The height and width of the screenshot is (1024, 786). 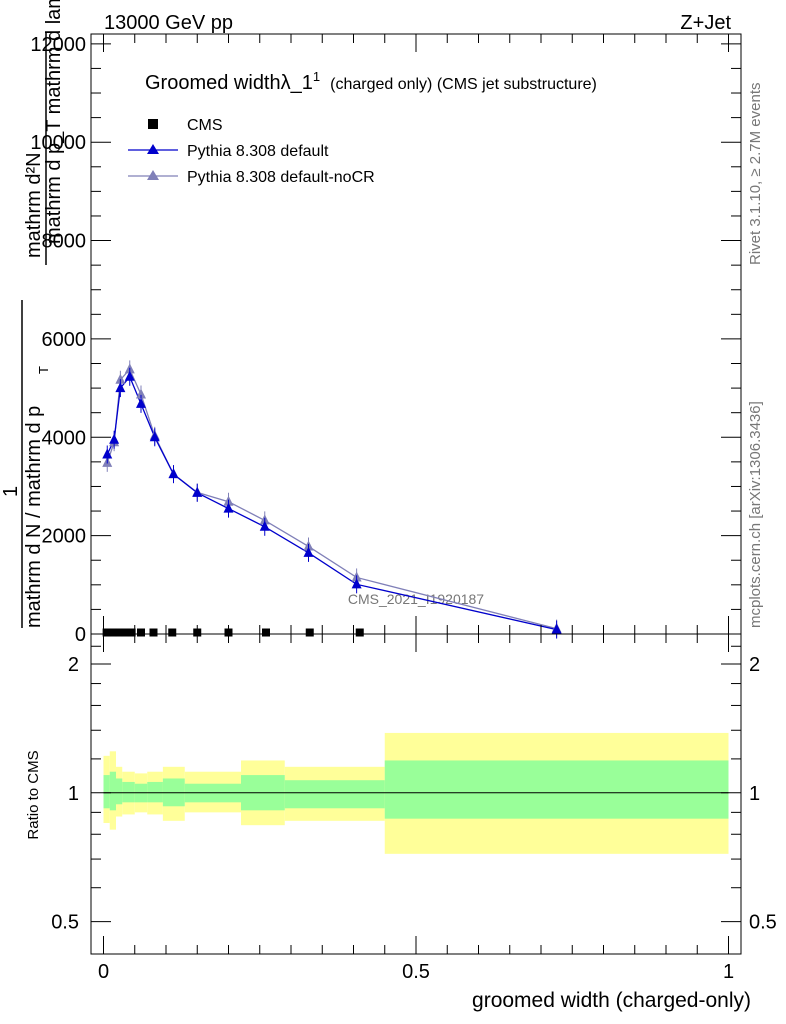 What do you see at coordinates (463, 84) in the screenshot?
I see `plot-title-detail: (charged only) (CMS jet substructure)` at bounding box center [463, 84].